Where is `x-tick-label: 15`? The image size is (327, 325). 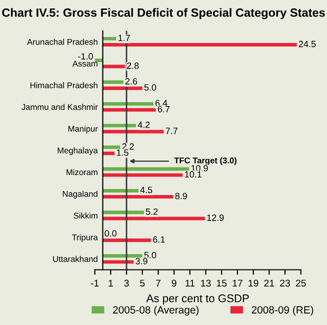
x-tick-label: 15 is located at coordinates (221, 283).